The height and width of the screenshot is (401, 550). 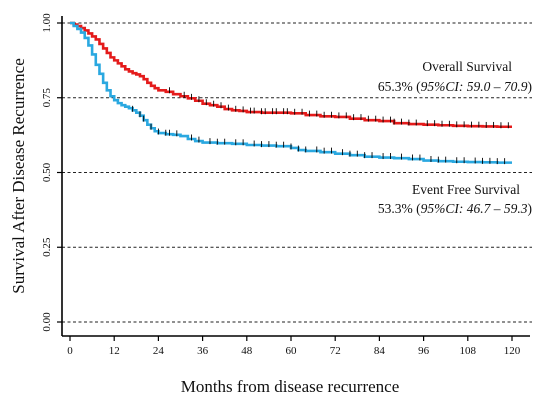 I want to click on efs-ci-text: 95%CI: 46.7 – 59.3, so click(x=474, y=208).